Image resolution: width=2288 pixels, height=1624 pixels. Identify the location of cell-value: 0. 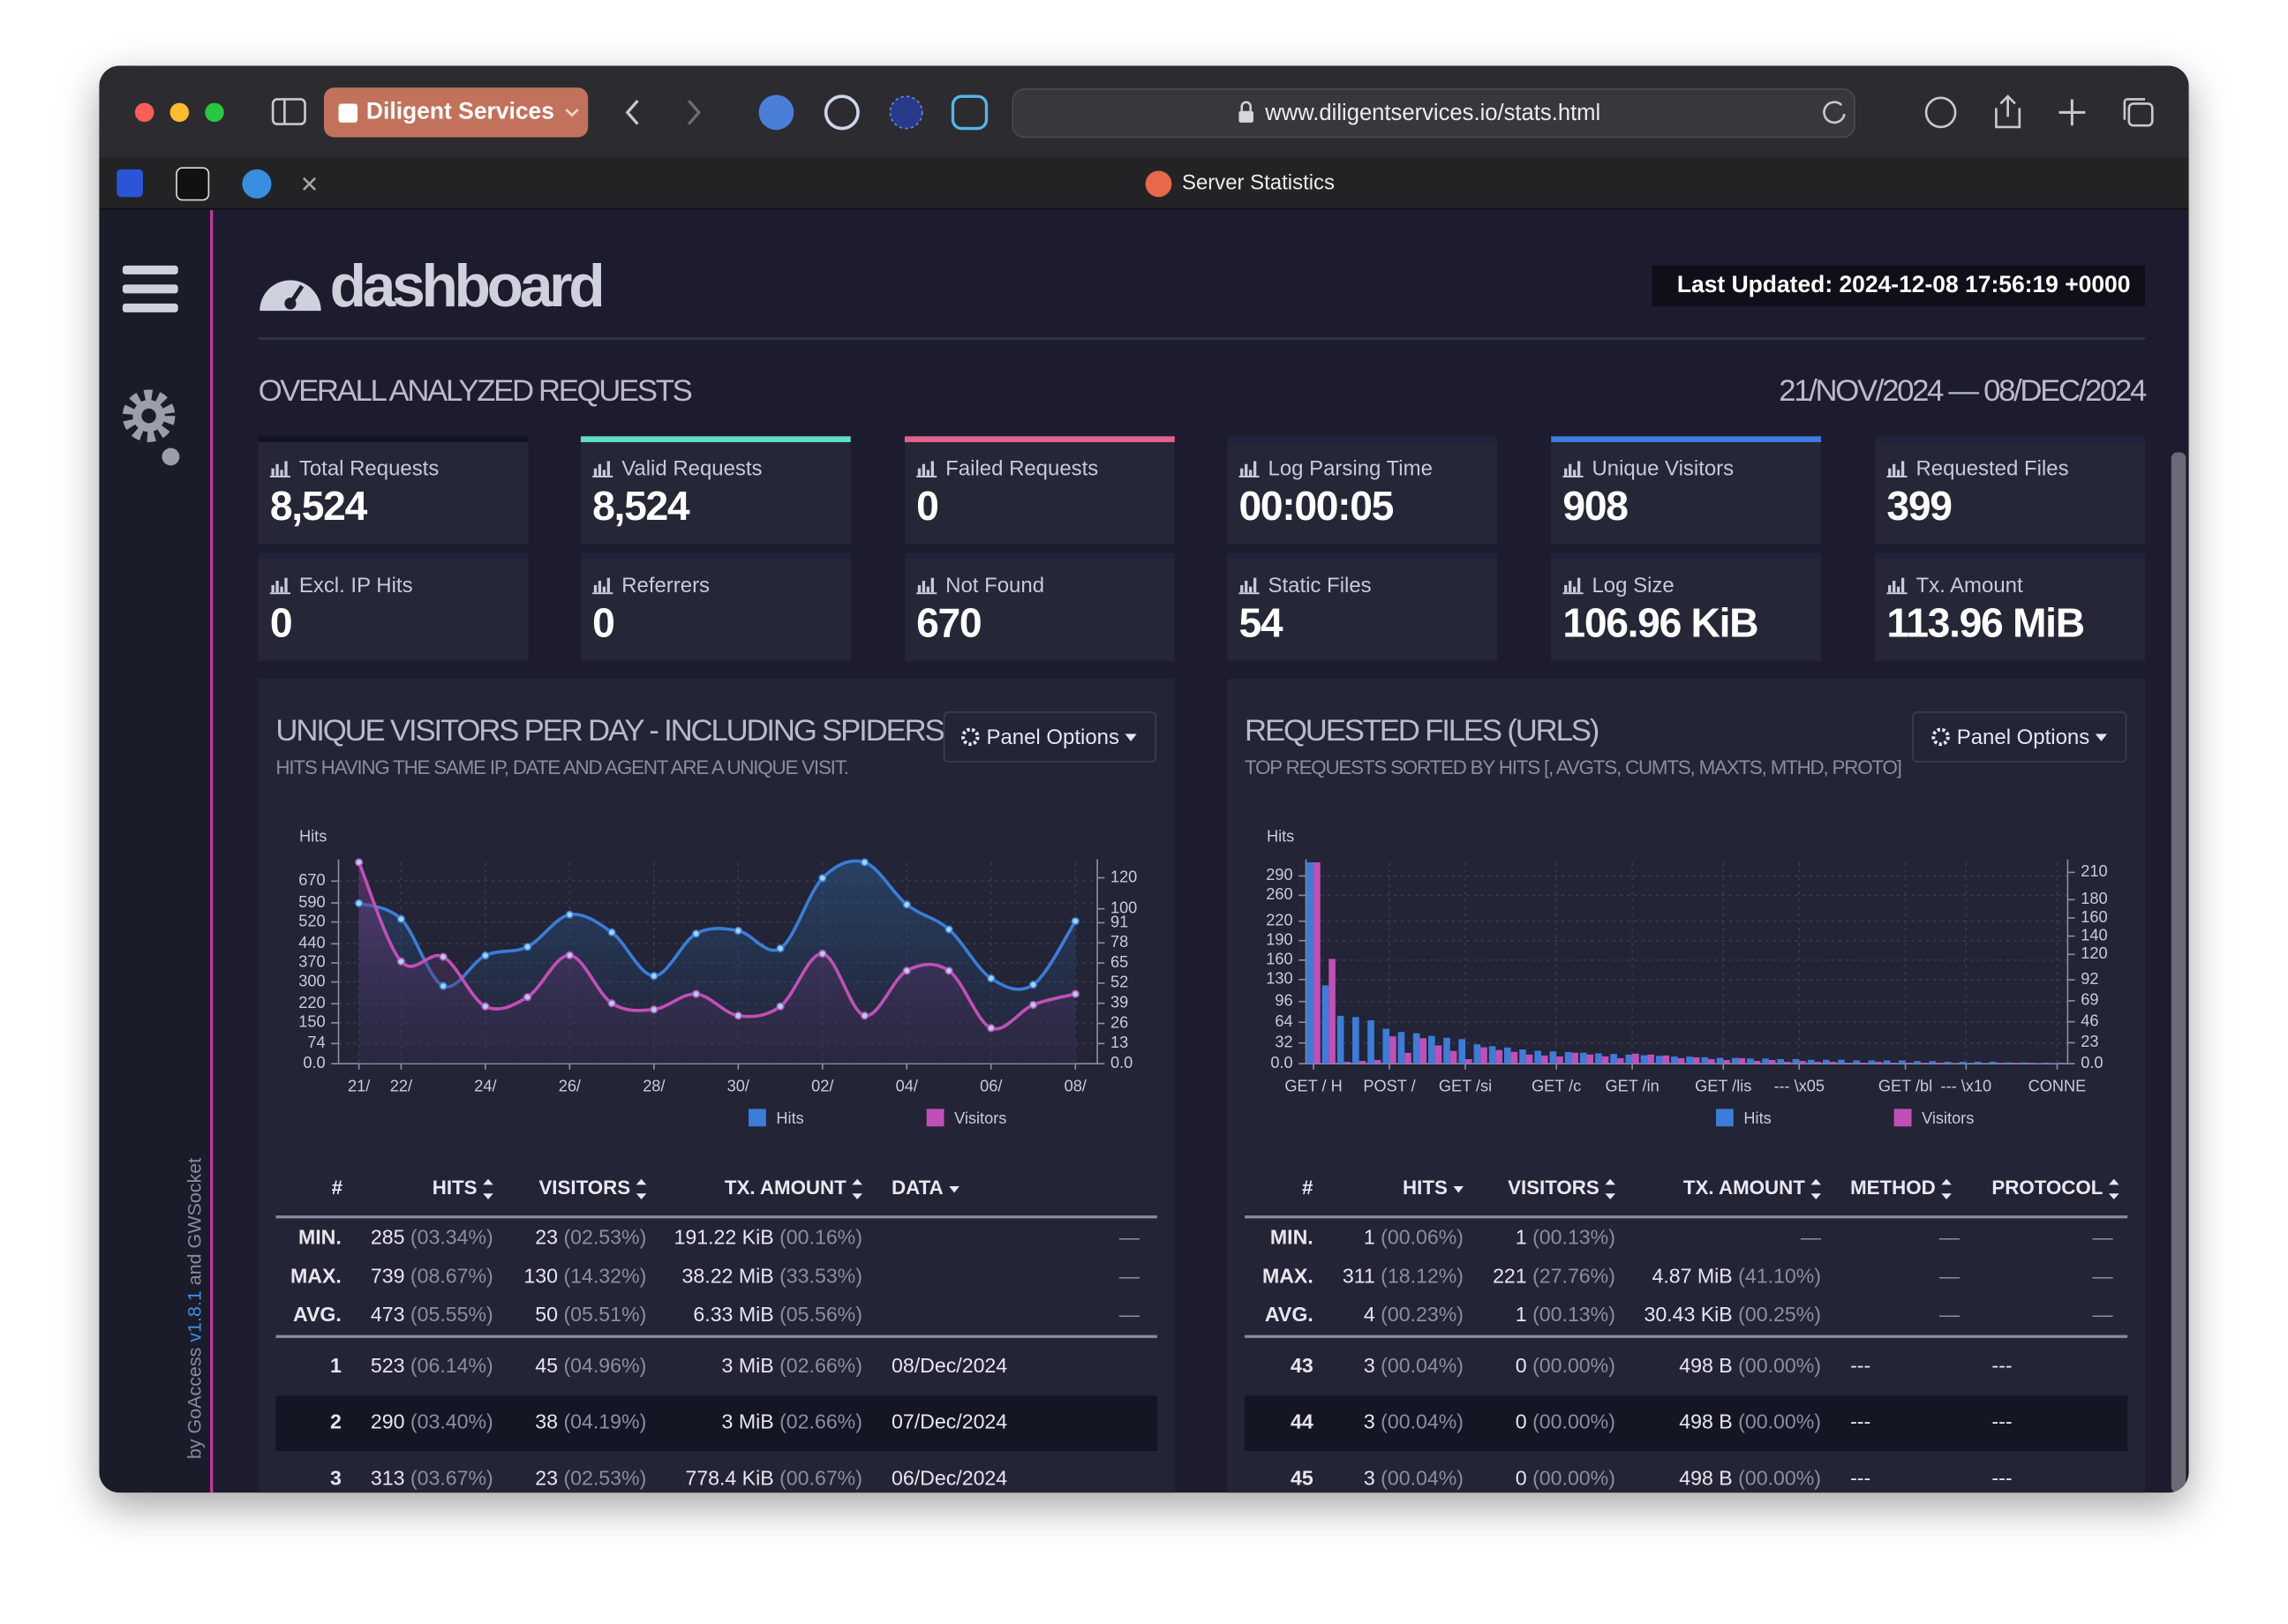
(1522, 1477).